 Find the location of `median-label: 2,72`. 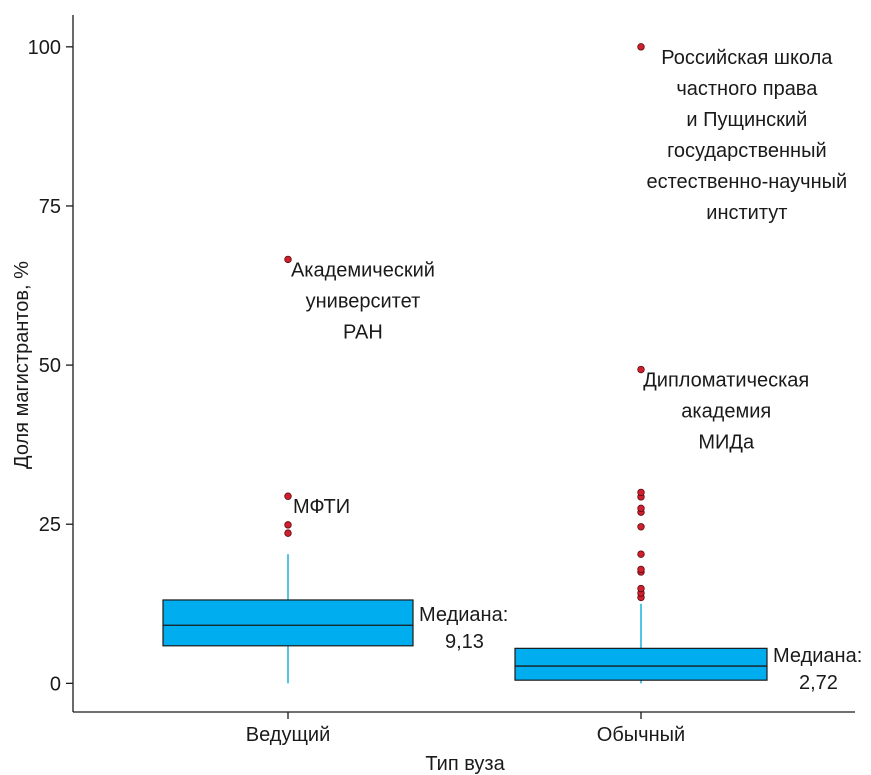

median-label: 2,72 is located at coordinates (818, 683).